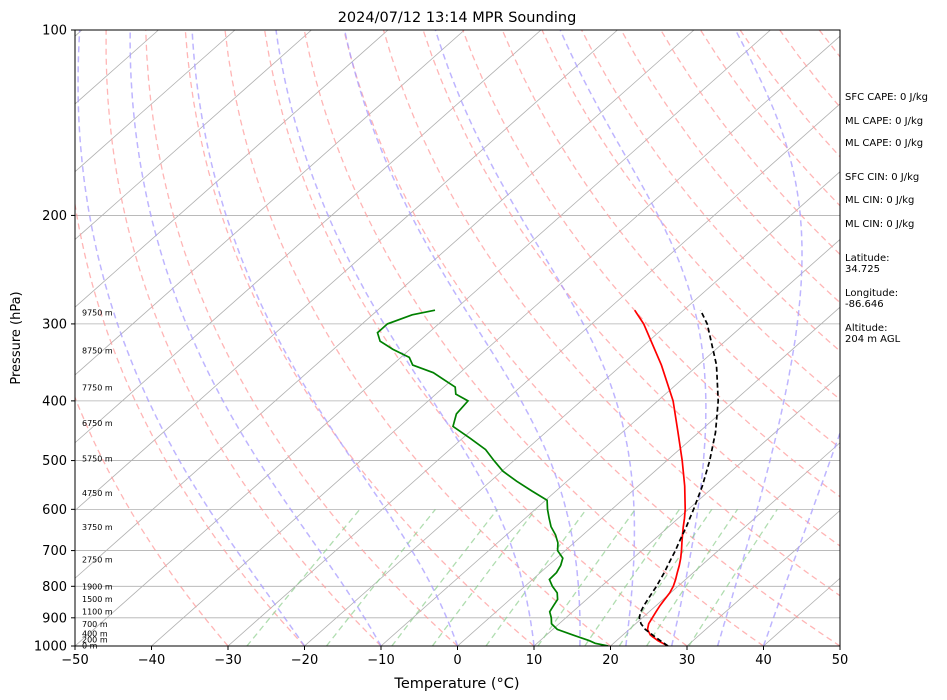 This screenshot has width=947, height=700. What do you see at coordinates (16, 337) in the screenshot?
I see `y-axis-label: Pressure (hPa)` at bounding box center [16, 337].